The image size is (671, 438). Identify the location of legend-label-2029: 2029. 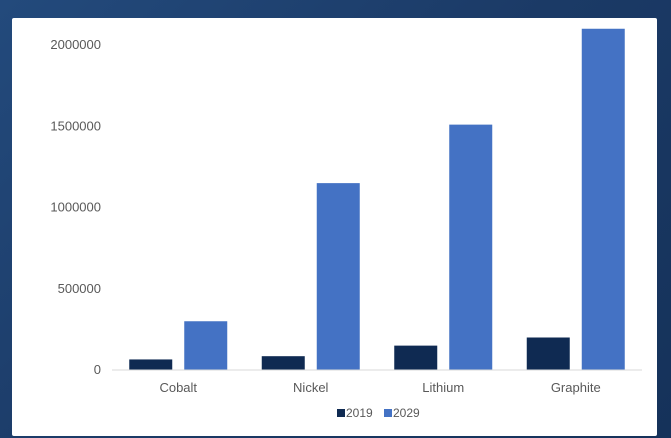
(406, 413).